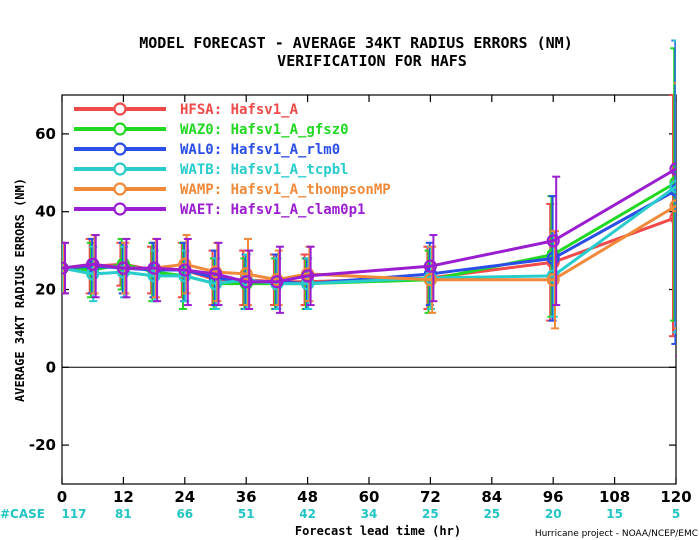 The height and width of the screenshot is (540, 700). Describe the element at coordinates (239, 110) in the screenshot. I see `legend-label: HFSA: Hafsv1_A` at that location.